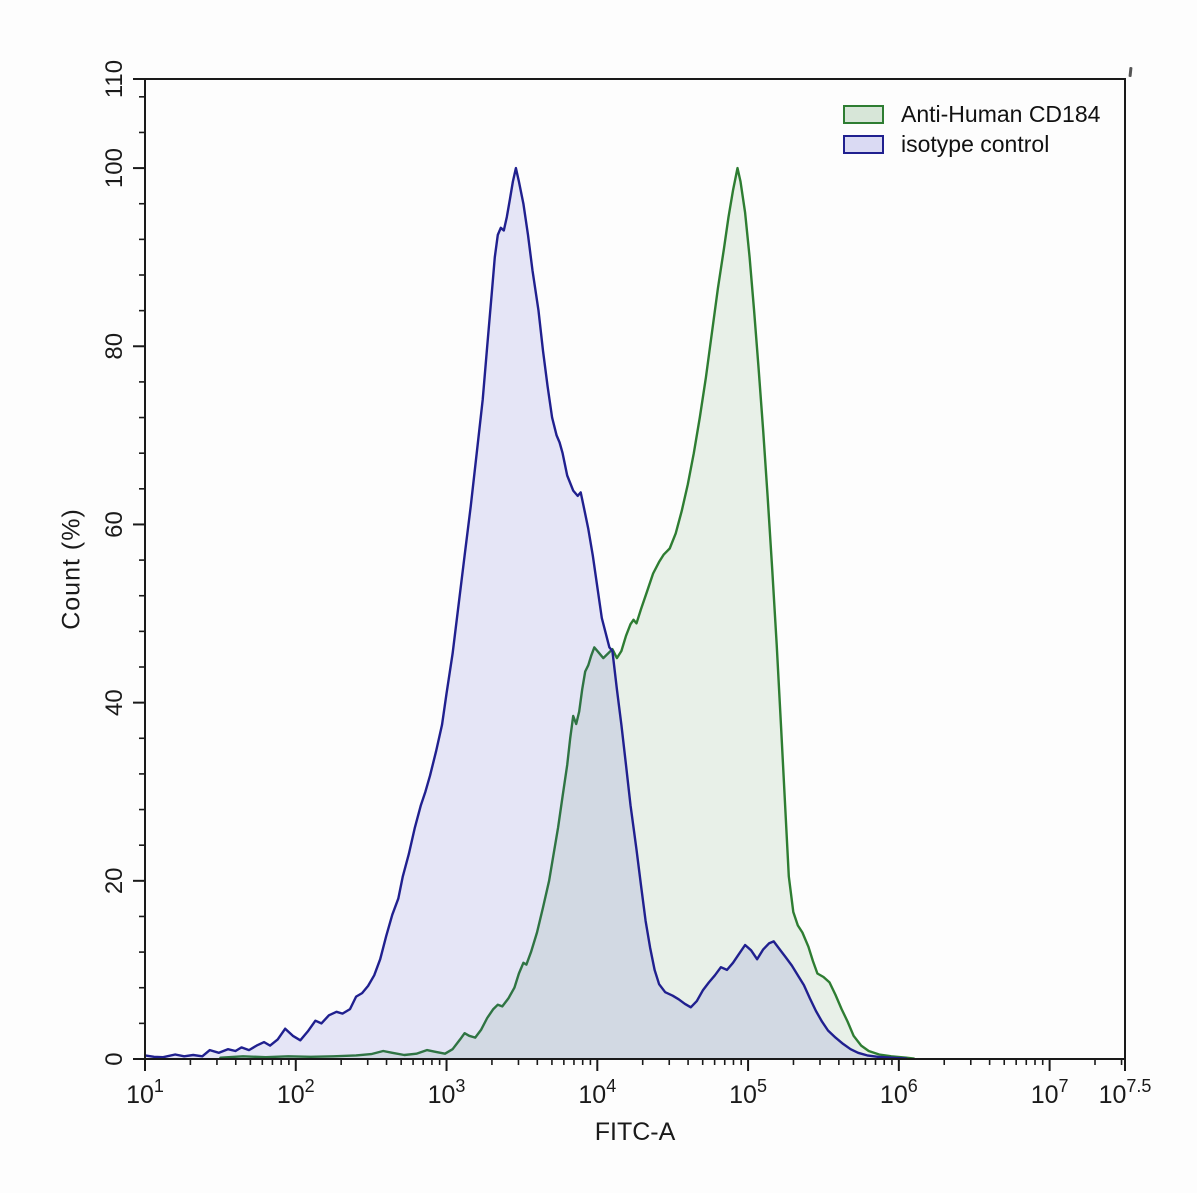 The image size is (1197, 1193). I want to click on legend-item-isotype-control: isotype control, so click(971, 144).